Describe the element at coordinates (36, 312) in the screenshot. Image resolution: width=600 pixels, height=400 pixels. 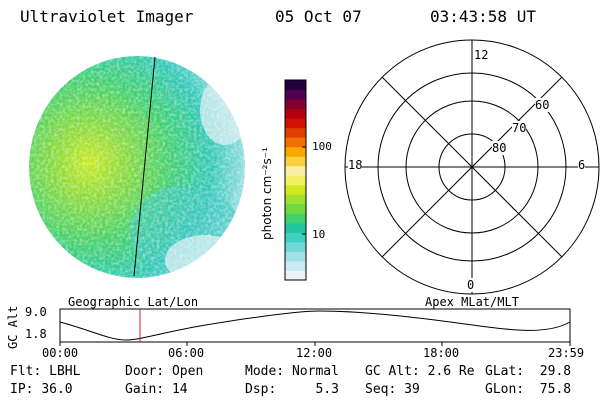
I see `timeline-ytick-9: 9.0` at that location.